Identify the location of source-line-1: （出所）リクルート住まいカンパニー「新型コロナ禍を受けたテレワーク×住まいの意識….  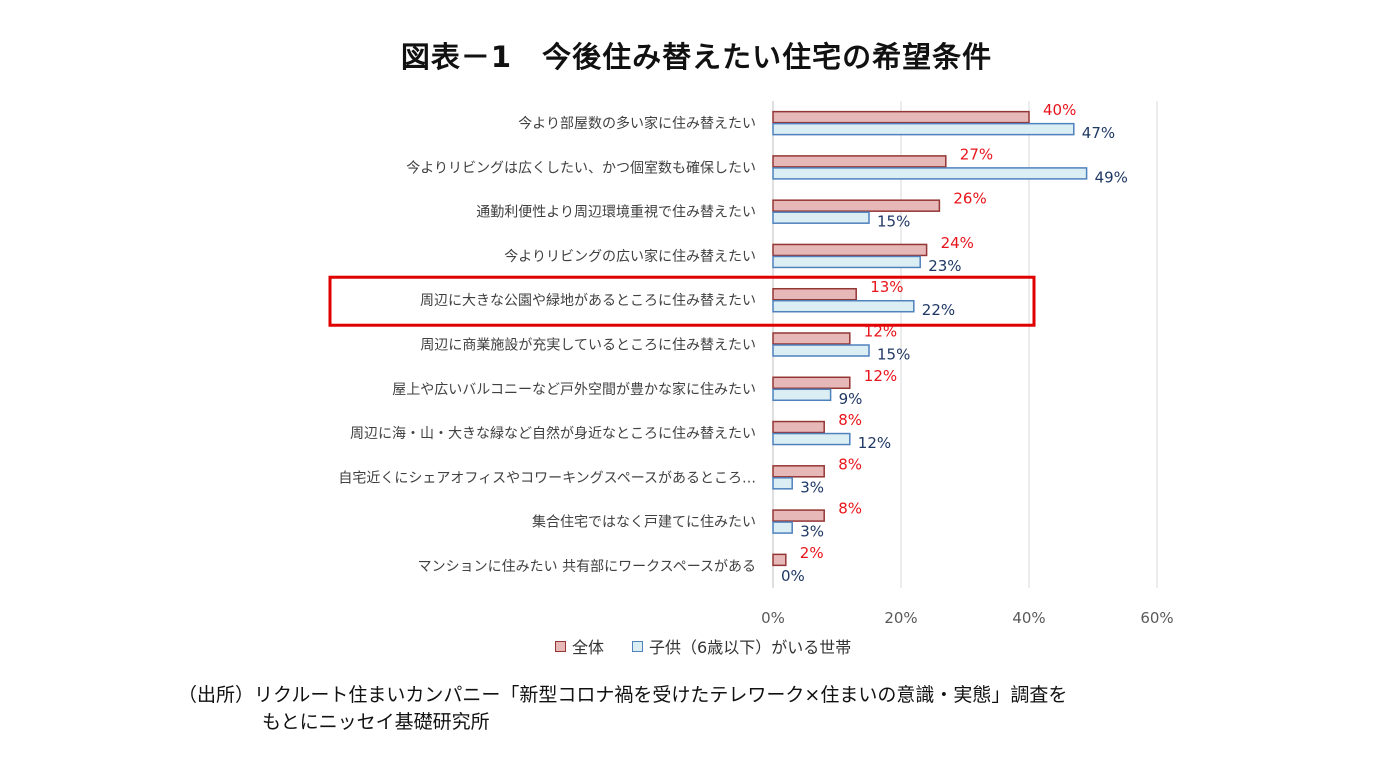
(623, 695).